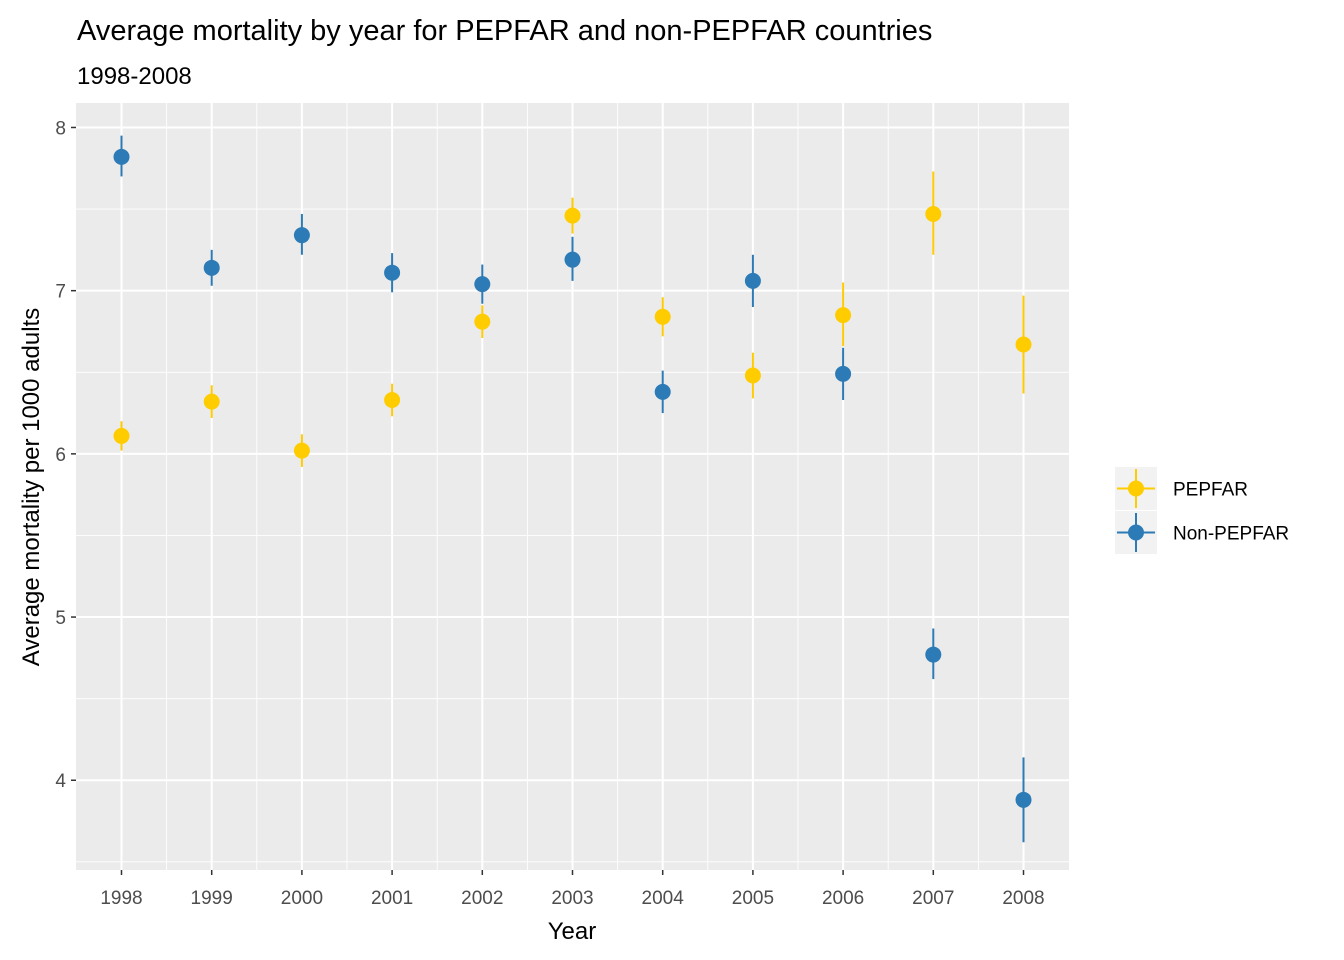 The width and height of the screenshot is (1344, 960). I want to click on y-tick-label: 7, so click(60, 292).